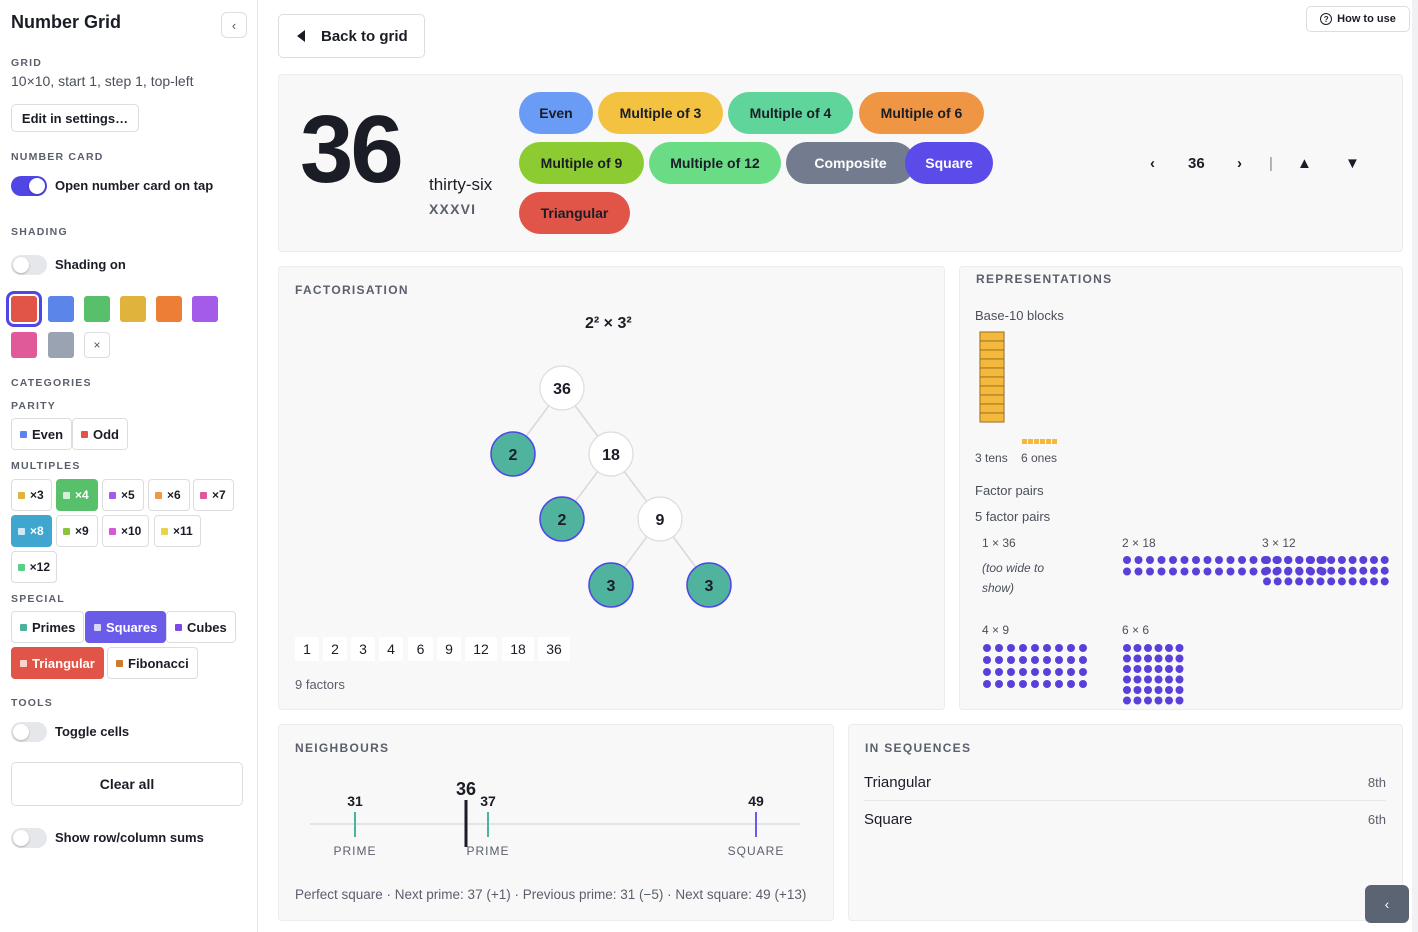 The width and height of the screenshot is (1418, 932). I want to click on up-row-button: ▲, so click(1304, 163).